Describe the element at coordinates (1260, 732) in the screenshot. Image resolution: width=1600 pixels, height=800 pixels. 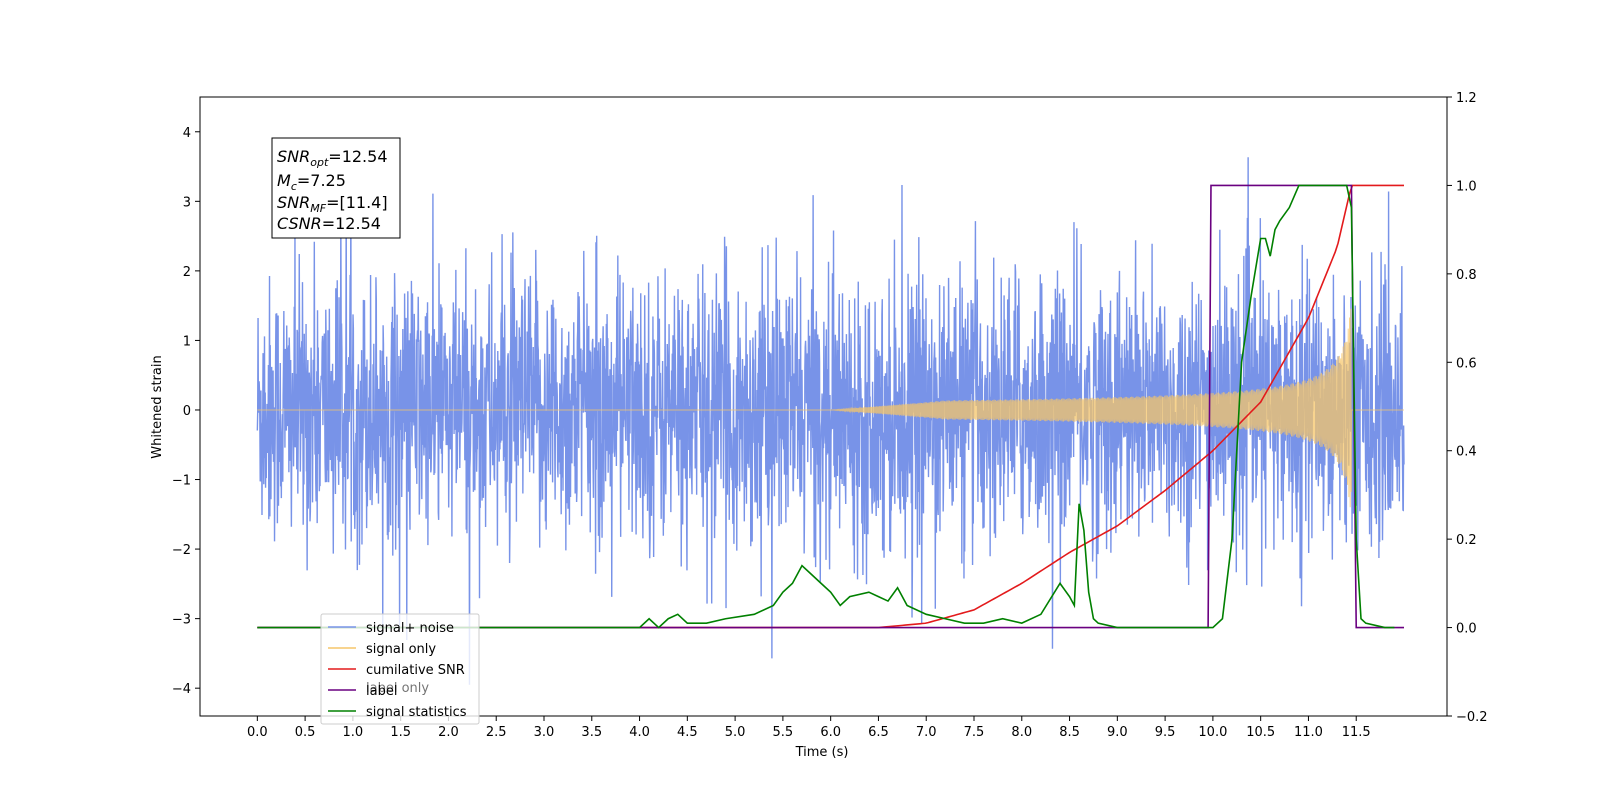
I see `x-tick-label: 10.5` at that location.